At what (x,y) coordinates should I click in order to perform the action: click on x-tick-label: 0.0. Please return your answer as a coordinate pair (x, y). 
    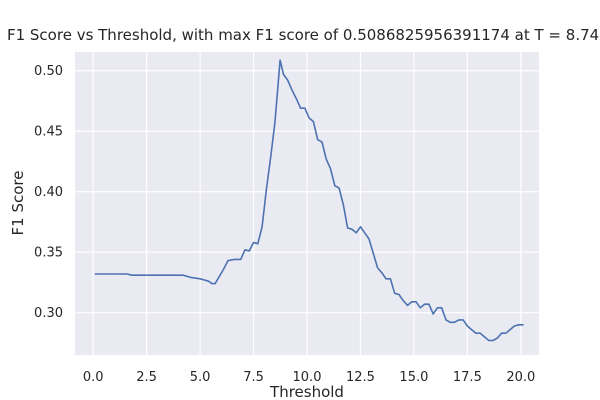
    Looking at the image, I should click on (93, 377).